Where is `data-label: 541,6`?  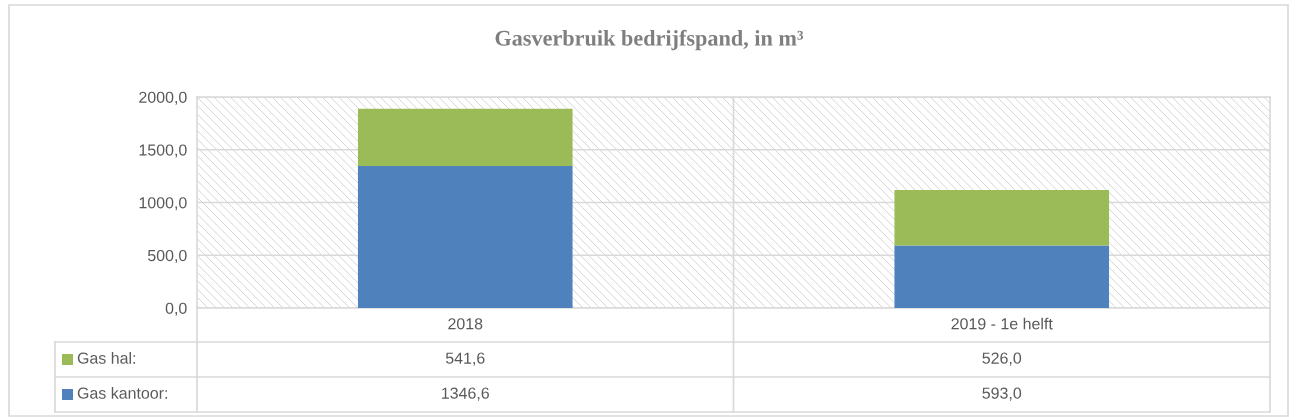 data-label: 541,6 is located at coordinates (465, 359).